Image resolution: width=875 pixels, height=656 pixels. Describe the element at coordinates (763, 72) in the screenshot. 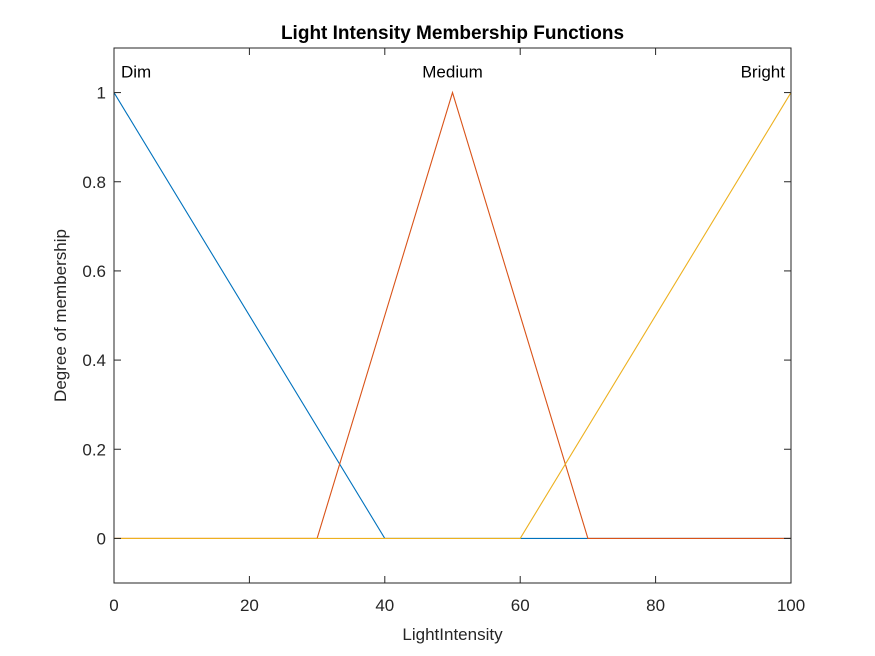

I see `series-label-bright: Bright` at that location.